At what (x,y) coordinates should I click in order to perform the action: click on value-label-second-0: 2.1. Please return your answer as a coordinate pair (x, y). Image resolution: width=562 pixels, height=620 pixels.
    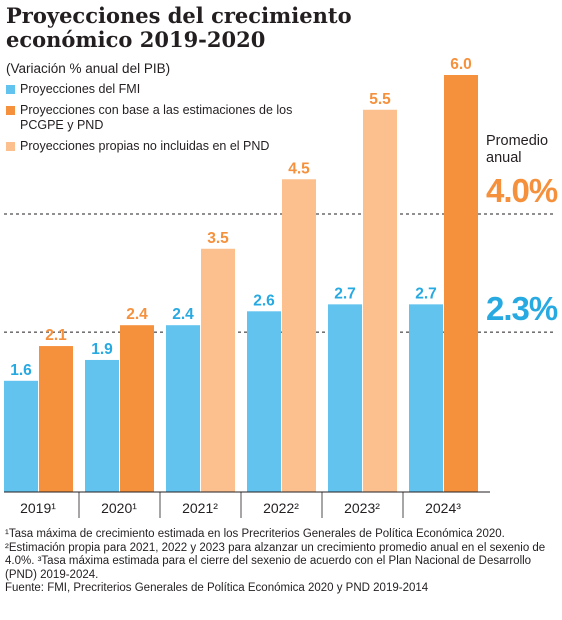
    Looking at the image, I should click on (56, 335).